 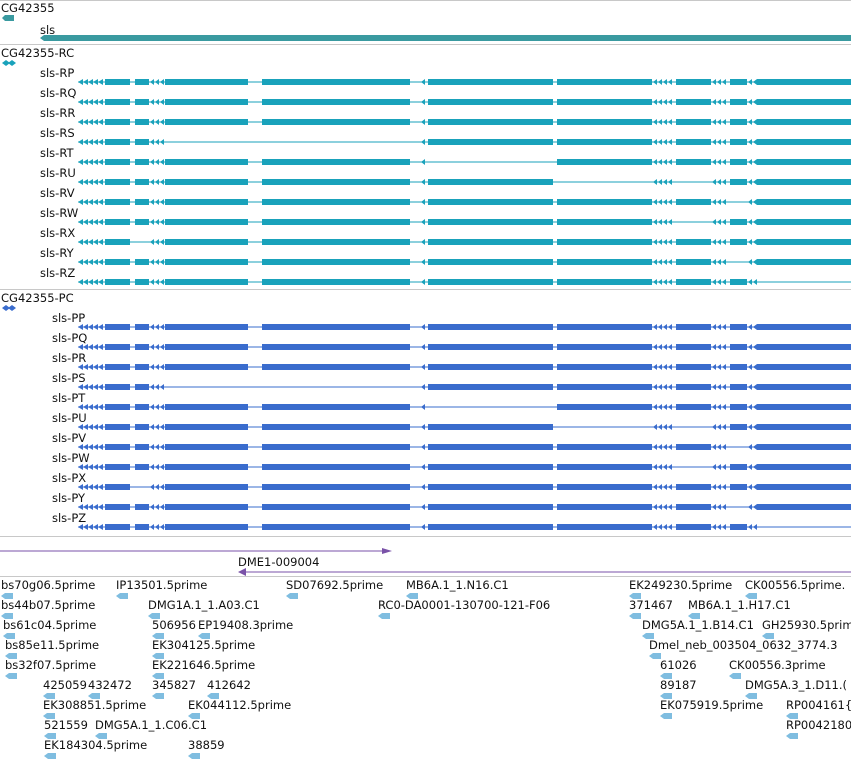 I want to click on est-label: bs85e11.5prime, so click(x=52, y=645).